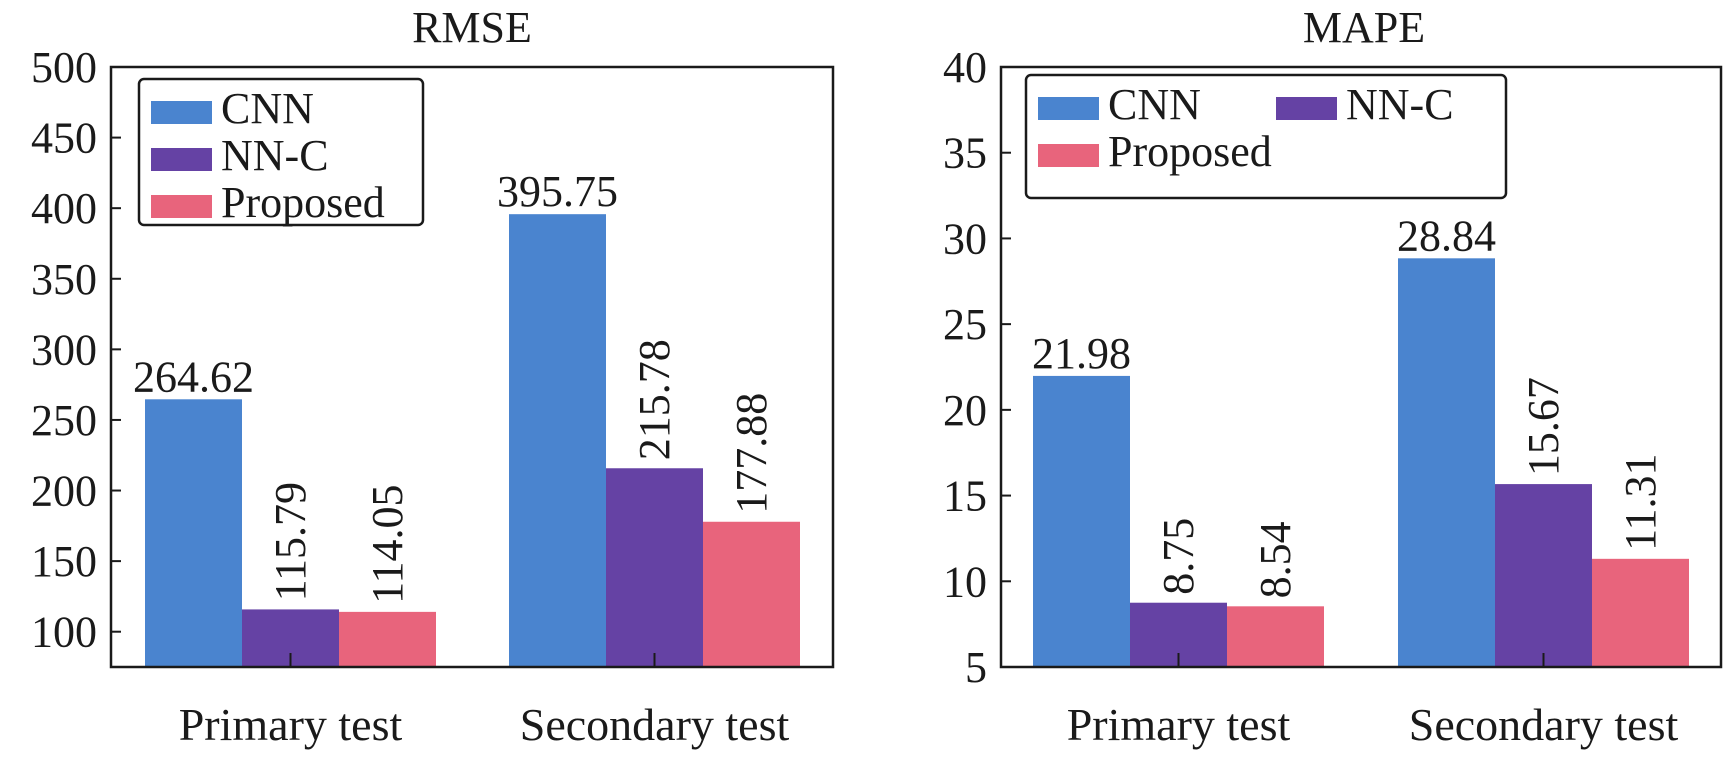 Image resolution: width=1732 pixels, height=759 pixels. I want to click on data-label: 215.78, so click(654, 399).